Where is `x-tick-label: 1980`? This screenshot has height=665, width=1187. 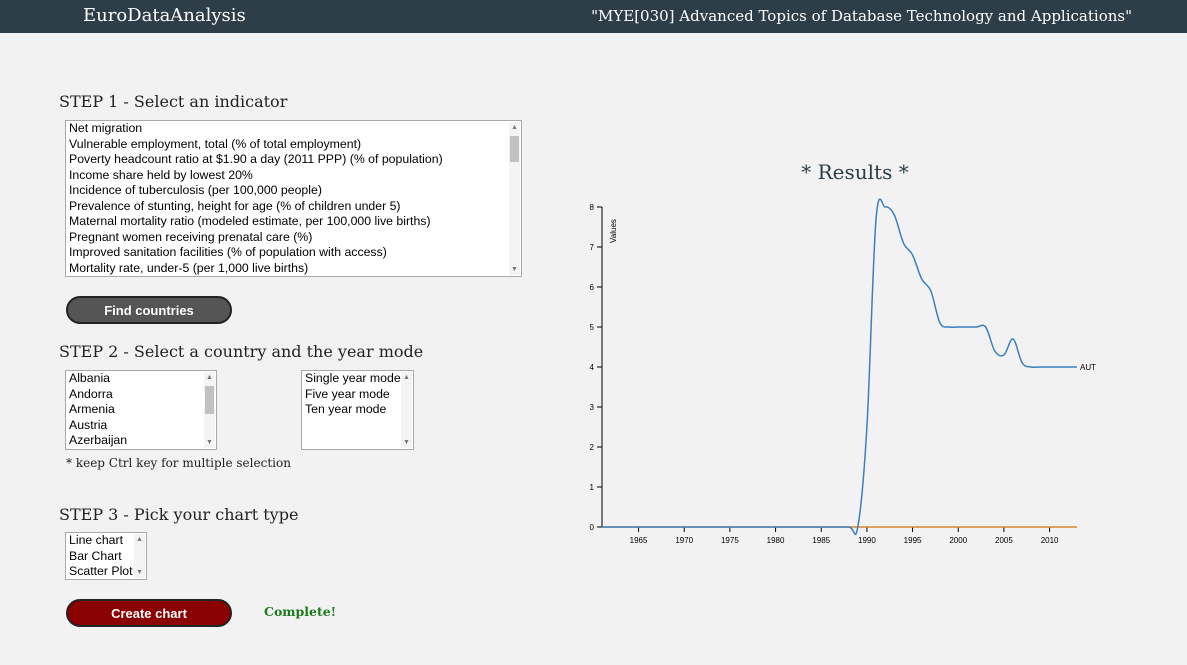 x-tick-label: 1980 is located at coordinates (776, 540).